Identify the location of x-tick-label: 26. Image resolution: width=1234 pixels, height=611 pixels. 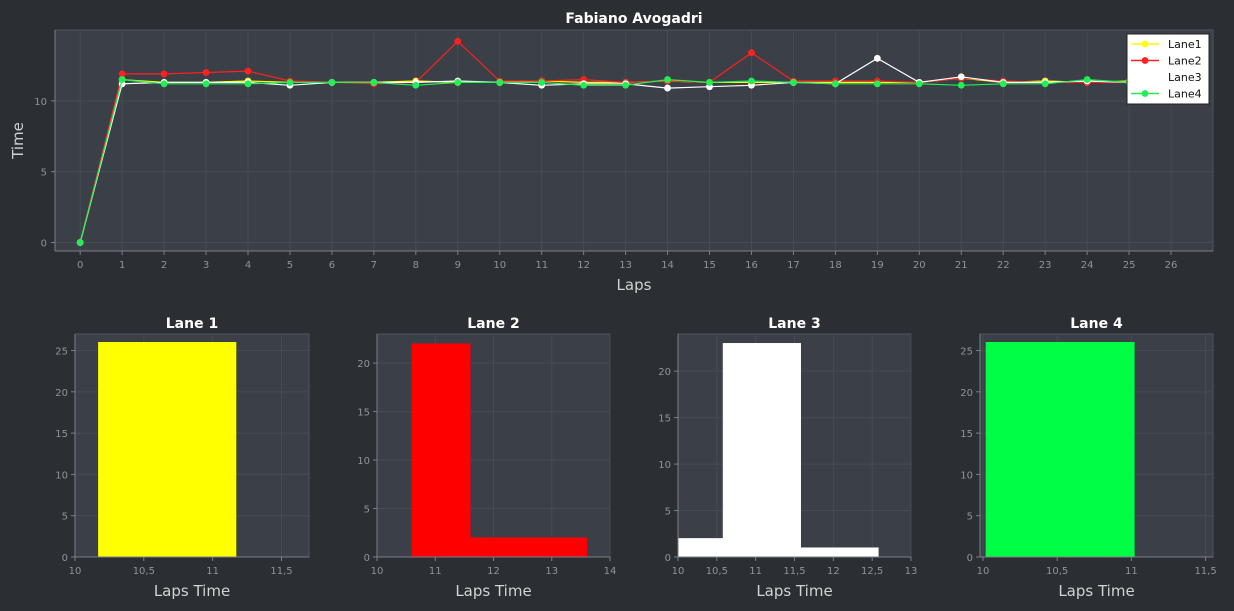
(1171, 265).